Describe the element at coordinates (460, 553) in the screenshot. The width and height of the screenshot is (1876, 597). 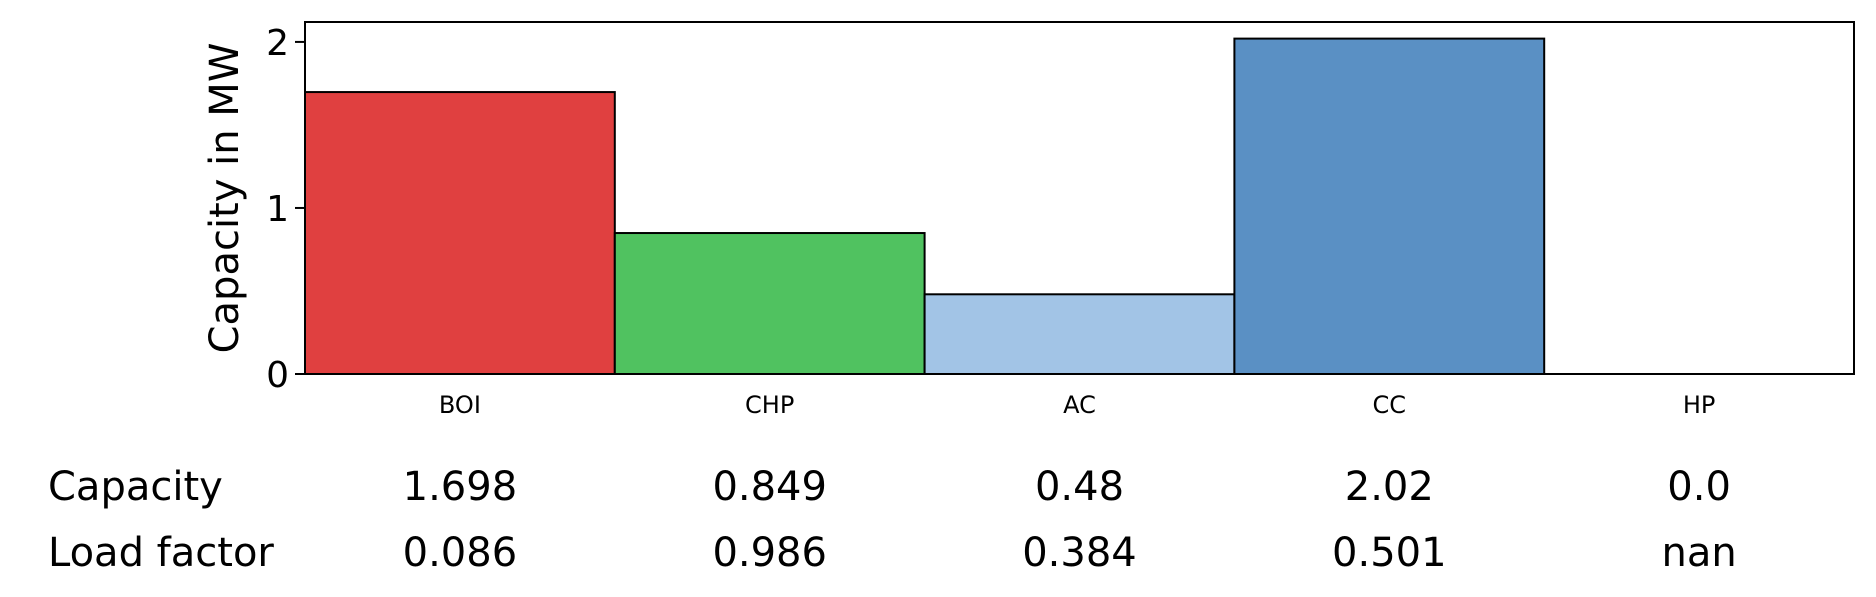
I see `table-cell: 0.086` at that location.